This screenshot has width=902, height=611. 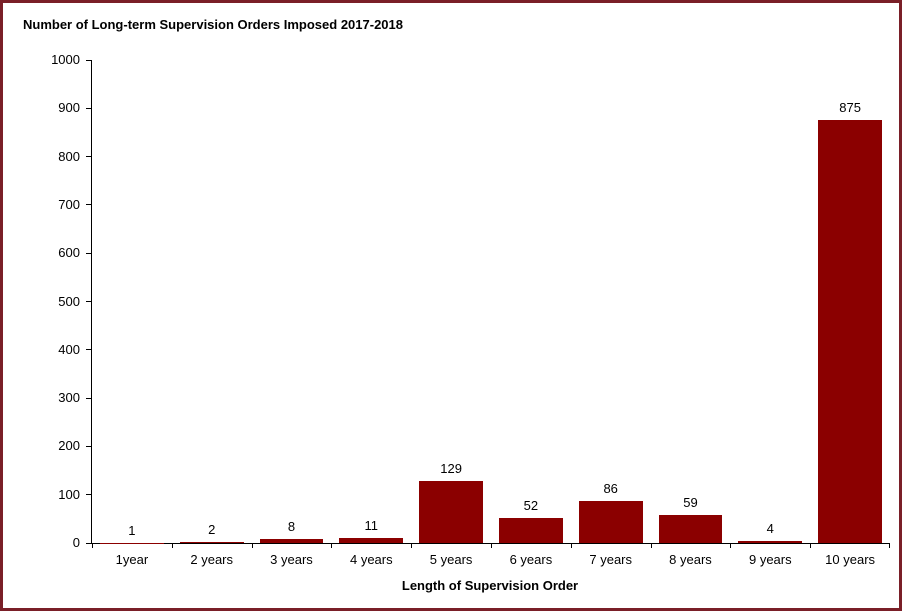 I want to click on bar-value-label: 875, so click(x=850, y=108).